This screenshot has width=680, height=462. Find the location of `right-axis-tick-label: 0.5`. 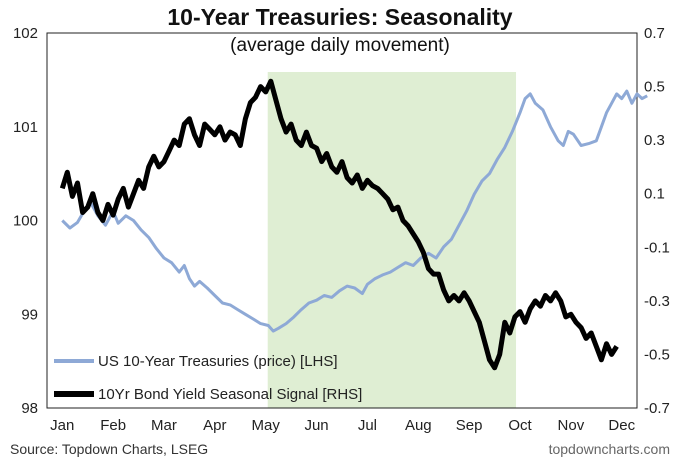

right-axis-tick-label: 0.5 is located at coordinates (654, 87).